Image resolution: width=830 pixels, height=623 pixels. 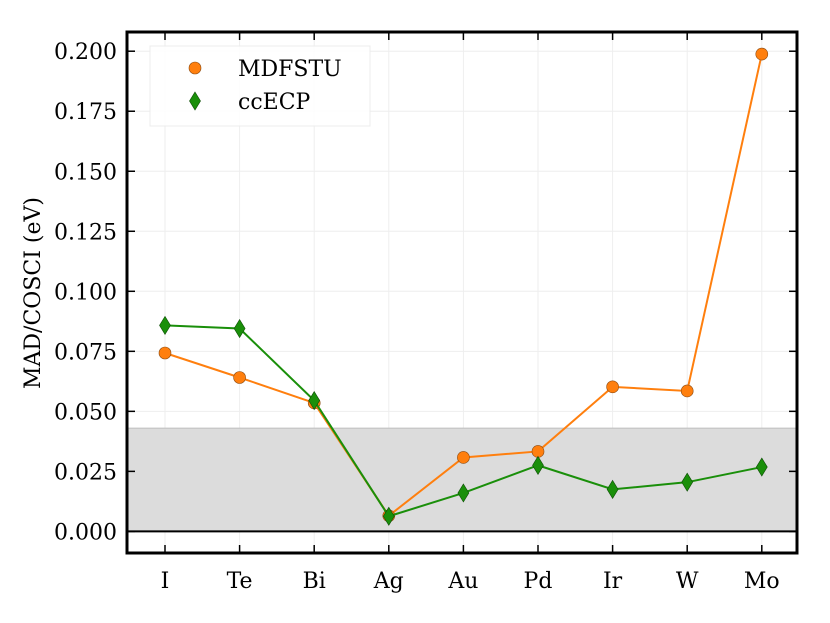 I want to click on y-tick-label: 0.025, so click(x=85, y=472).